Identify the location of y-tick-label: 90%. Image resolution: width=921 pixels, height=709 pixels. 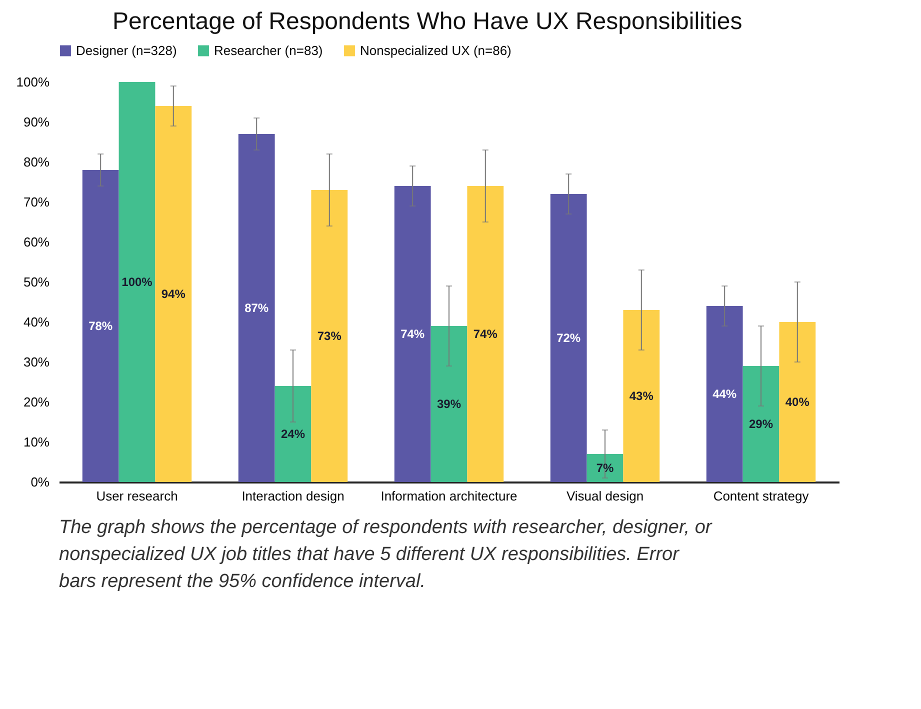
(36, 122).